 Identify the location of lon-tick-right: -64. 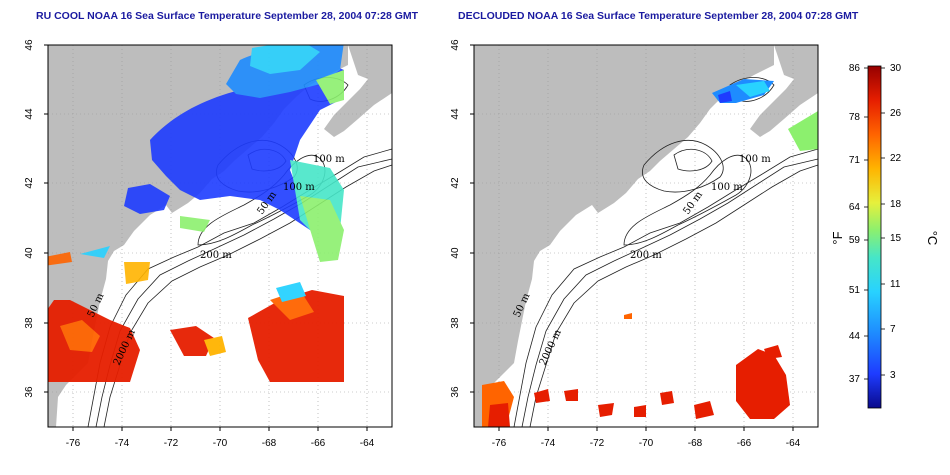
(793, 443).